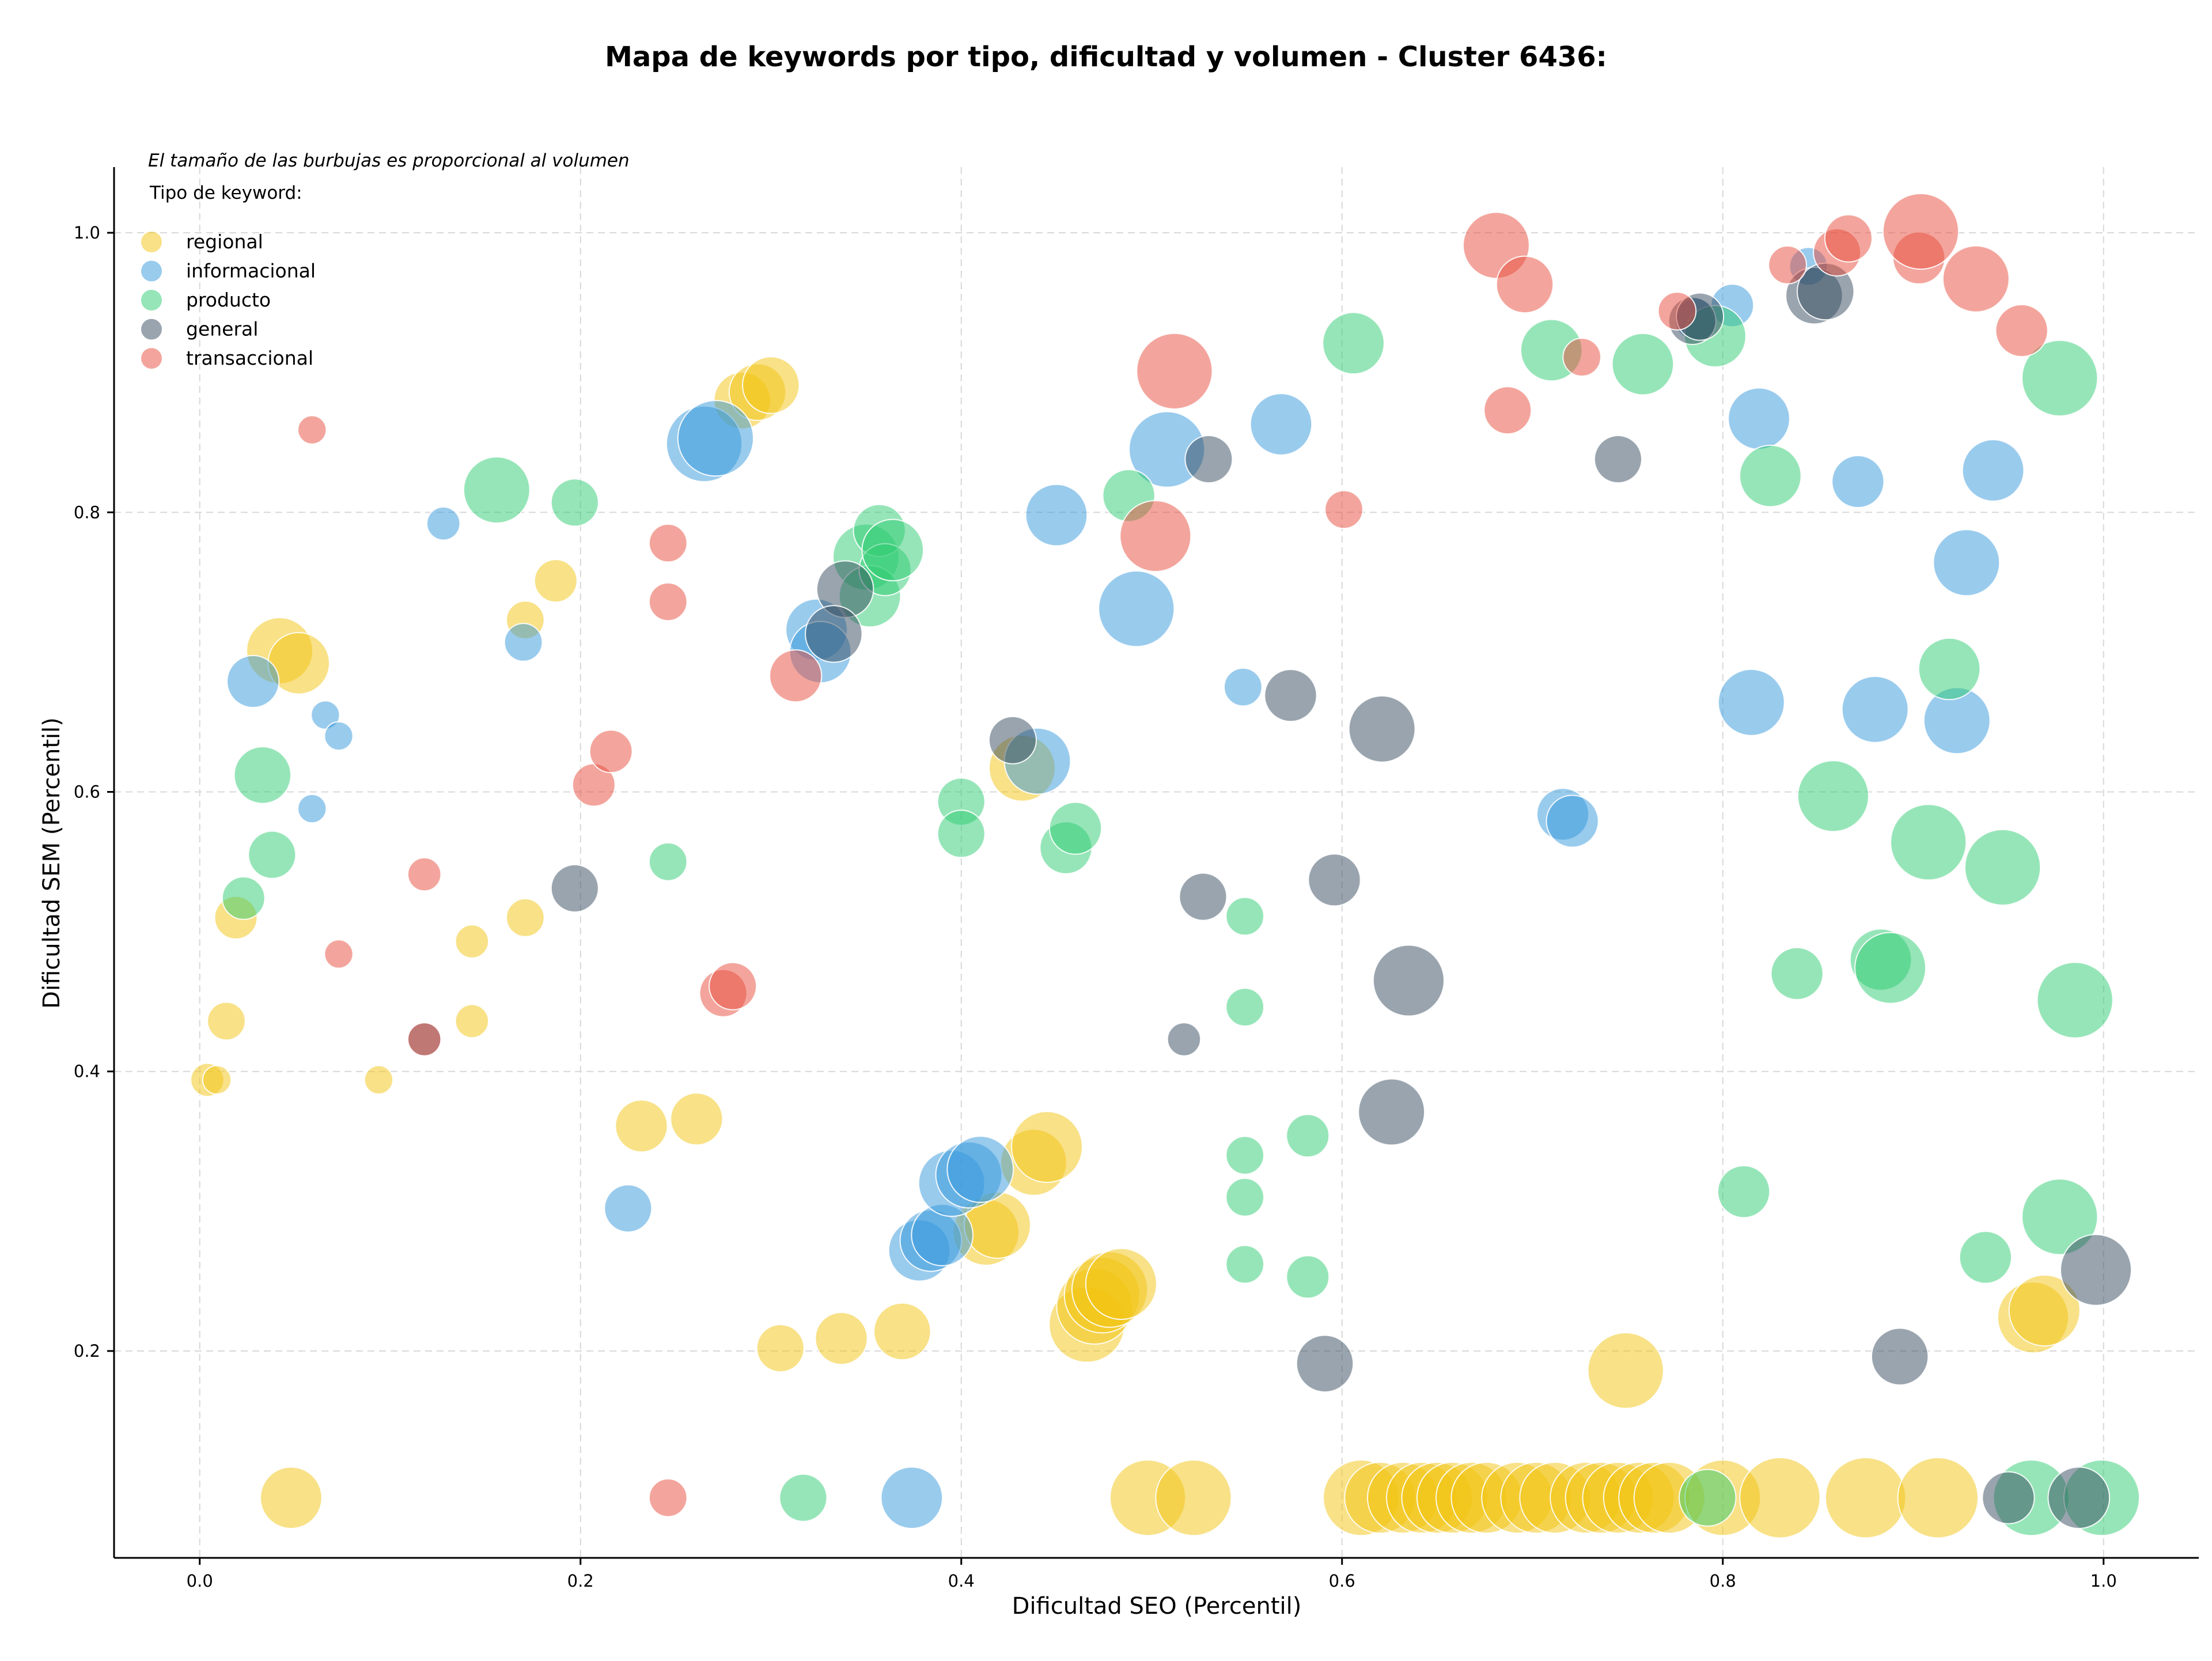 The height and width of the screenshot is (1661, 2212). Describe the element at coordinates (87, 512) in the screenshot. I see `y-tick-label: 0.8` at that location.